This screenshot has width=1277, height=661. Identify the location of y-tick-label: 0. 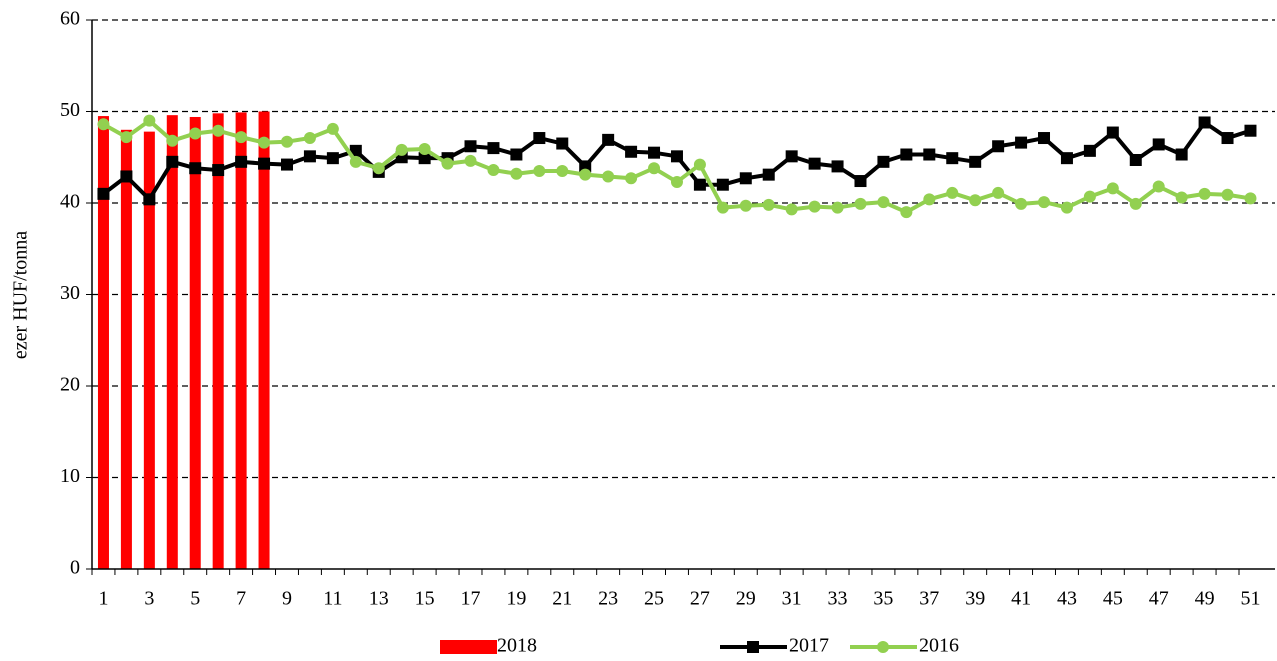
(75, 568).